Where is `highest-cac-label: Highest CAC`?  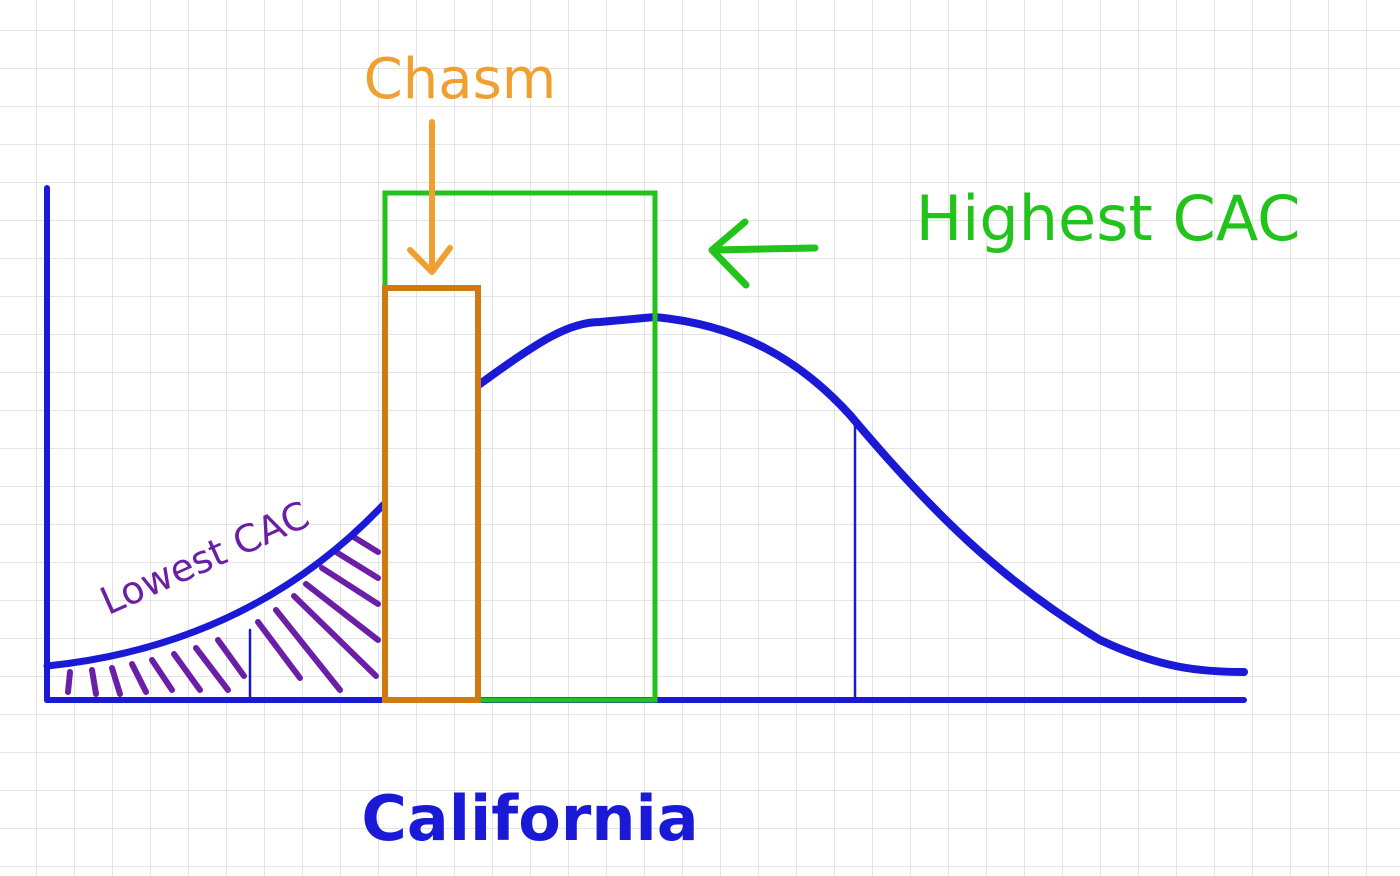
highest-cac-label: Highest CAC is located at coordinates (1108, 218).